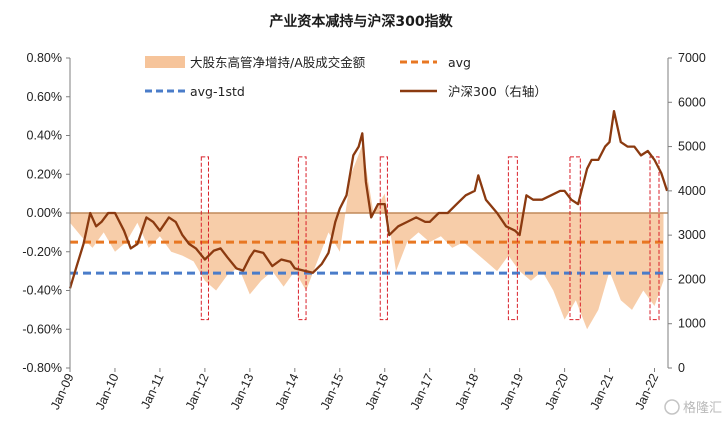 The height and width of the screenshot is (425, 723). I want to click on legend-label-csi300: 沪深300（右轴）, so click(497, 91).